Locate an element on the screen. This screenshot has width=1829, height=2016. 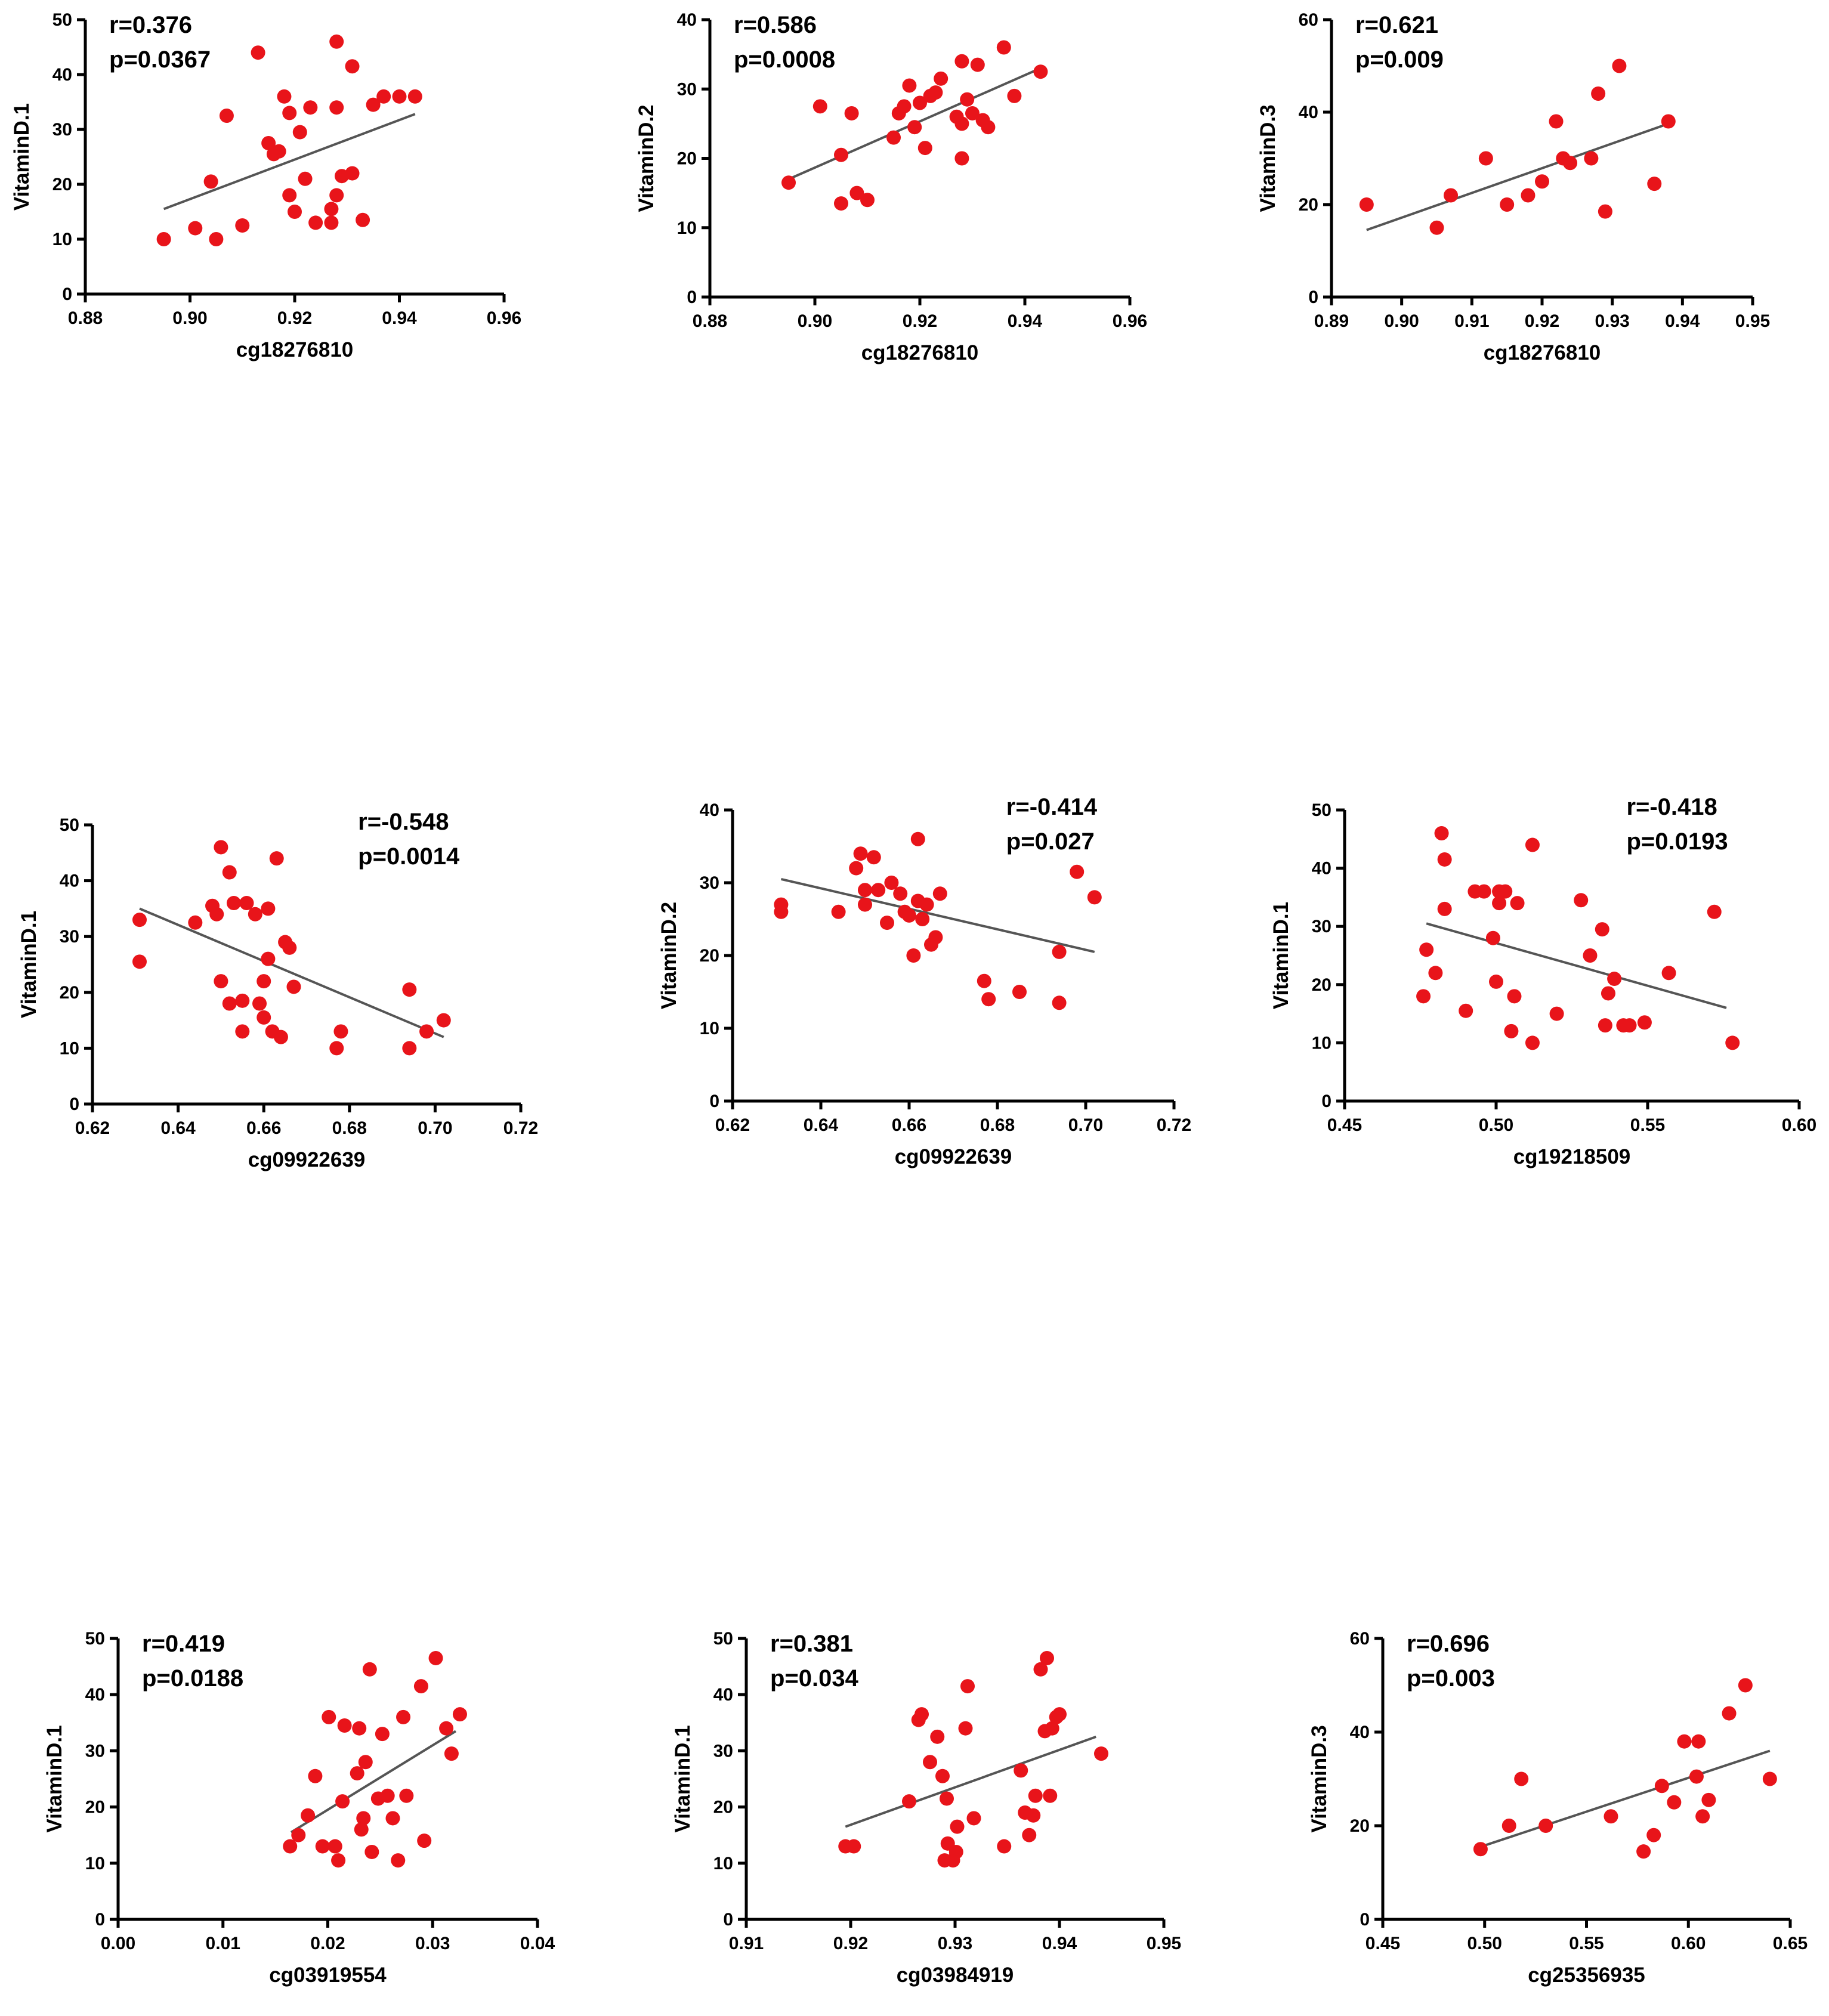
x-tick-label: 0.45 is located at coordinates (1382, 1943).